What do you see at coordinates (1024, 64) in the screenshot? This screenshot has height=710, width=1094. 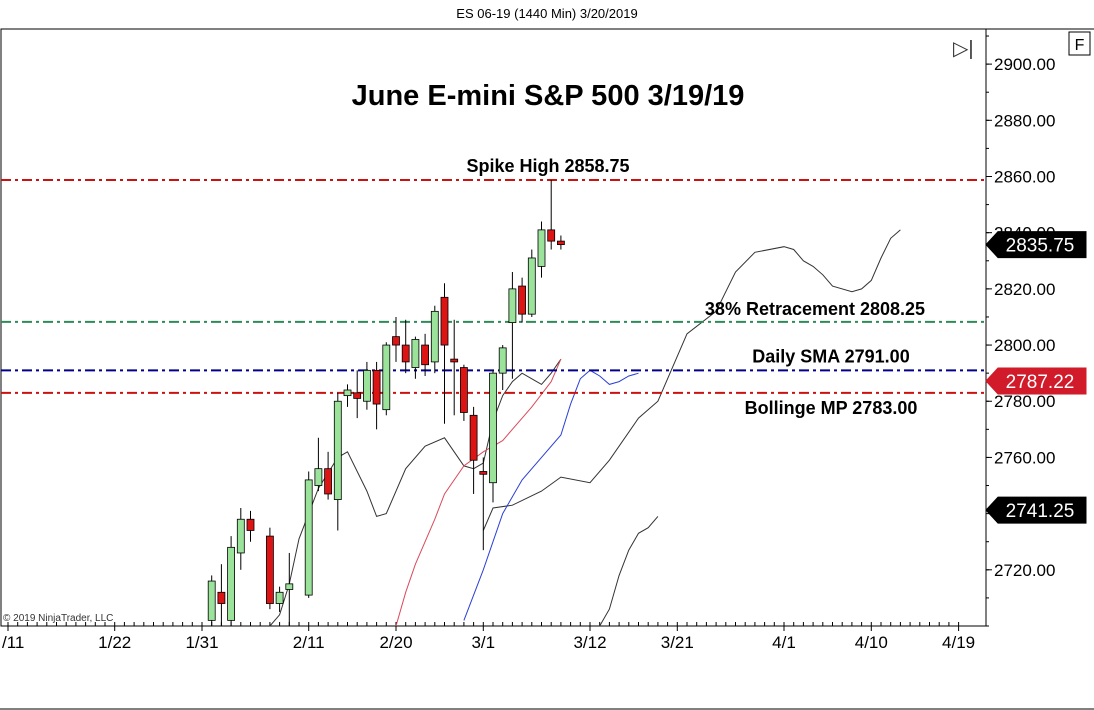 I see `y-tick-label: 2900.00` at bounding box center [1024, 64].